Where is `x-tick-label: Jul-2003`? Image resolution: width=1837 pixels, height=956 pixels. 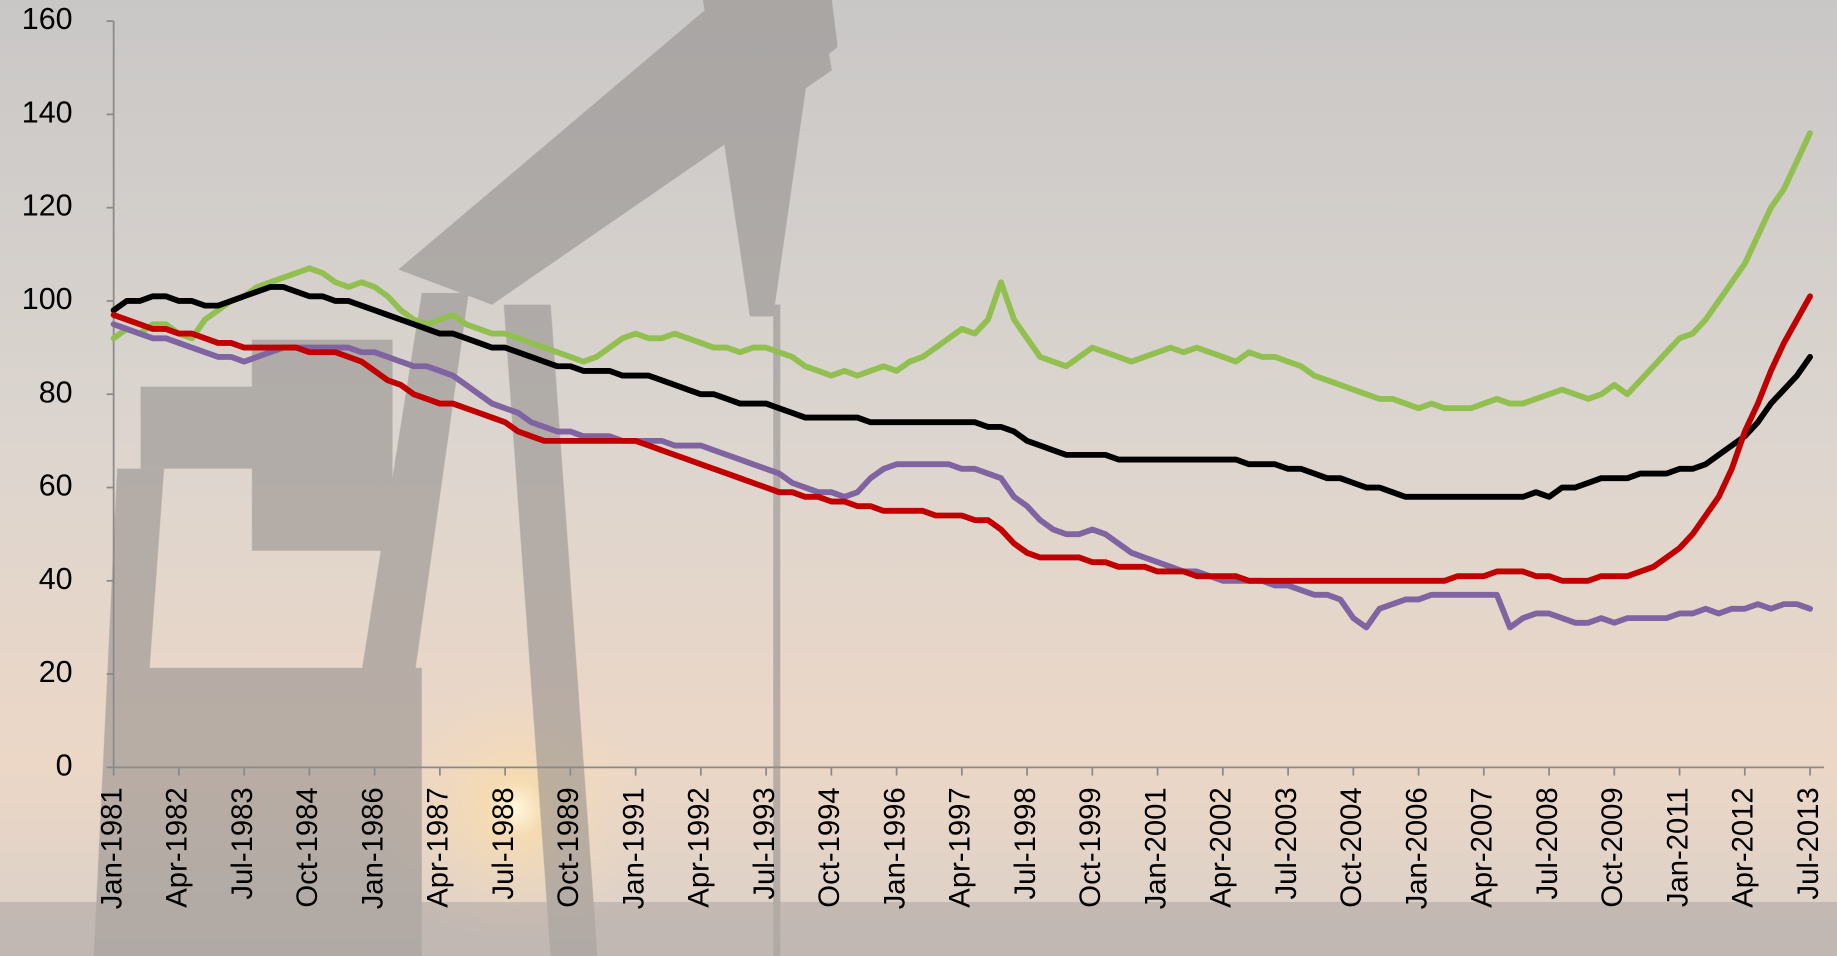 x-tick-label: Jul-2003 is located at coordinates (1286, 843).